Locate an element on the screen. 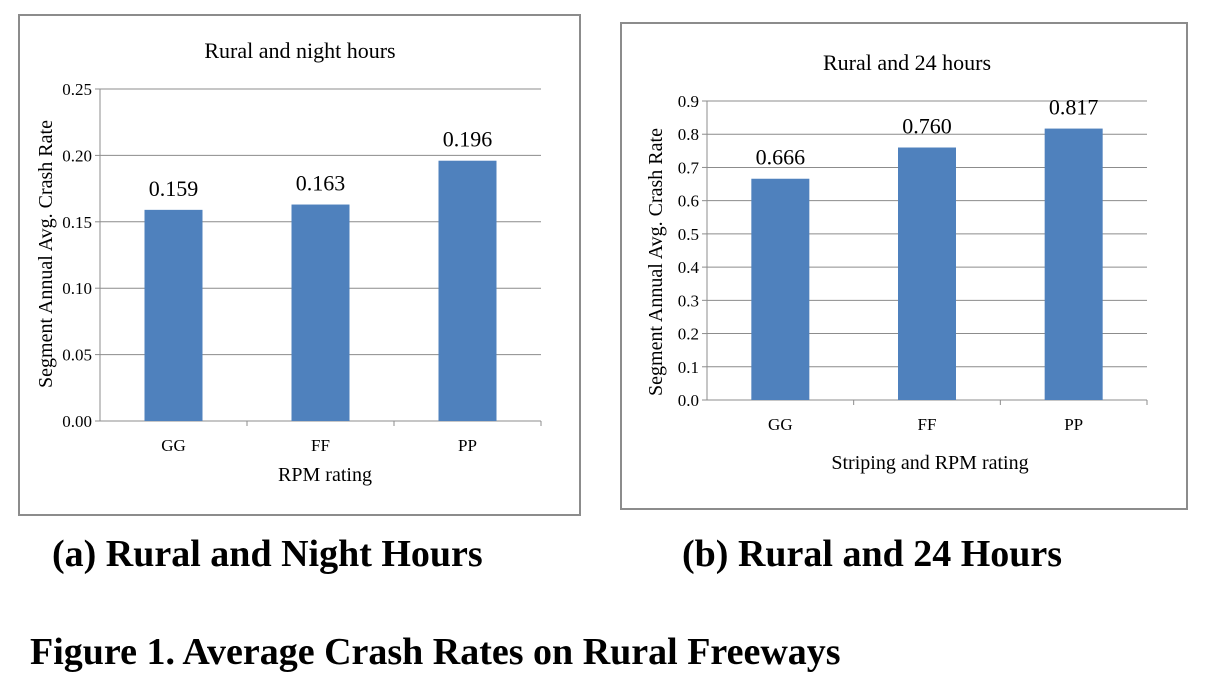 Image resolution: width=1213 pixels, height=695 pixels. y-tick-label: 0.15 is located at coordinates (77, 222).